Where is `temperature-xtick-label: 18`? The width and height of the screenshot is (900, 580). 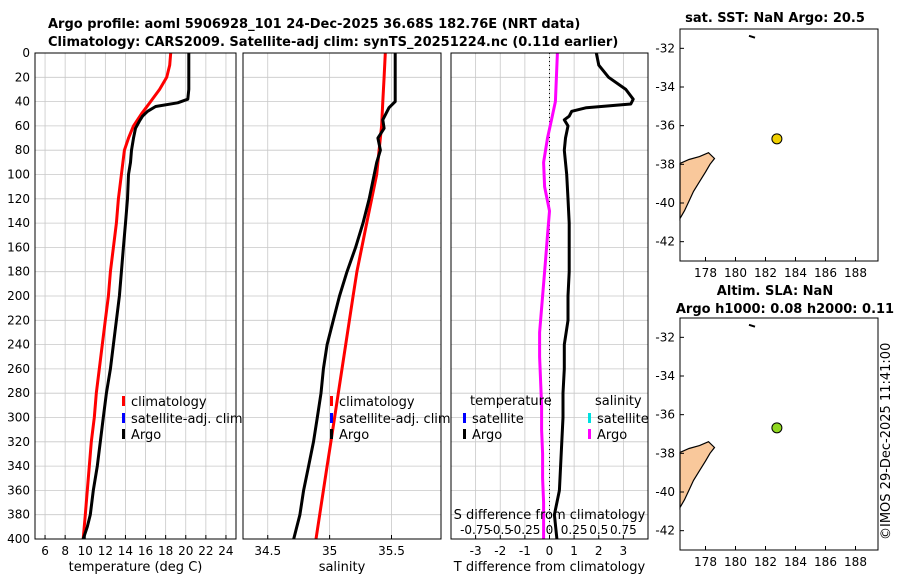
temperature-xtick-label: 18 is located at coordinates (165, 551).